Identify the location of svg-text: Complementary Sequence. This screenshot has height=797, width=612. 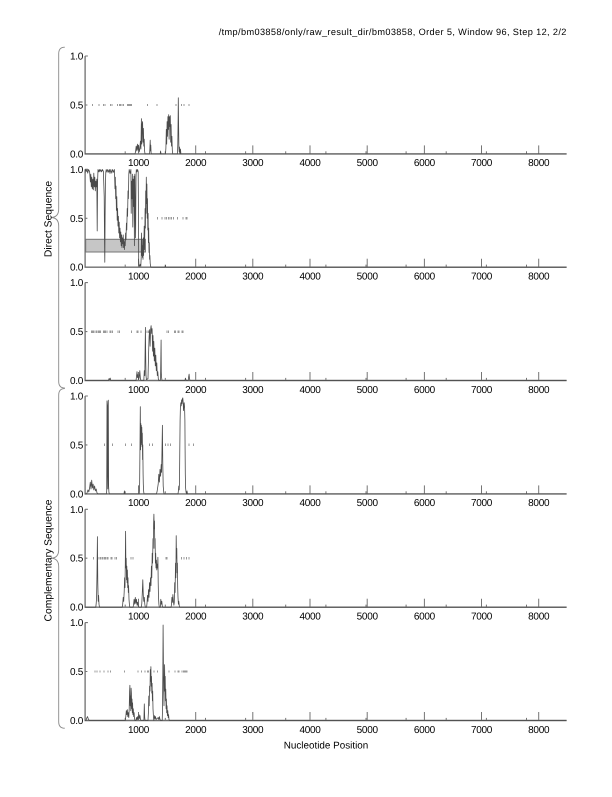
(48, 560).